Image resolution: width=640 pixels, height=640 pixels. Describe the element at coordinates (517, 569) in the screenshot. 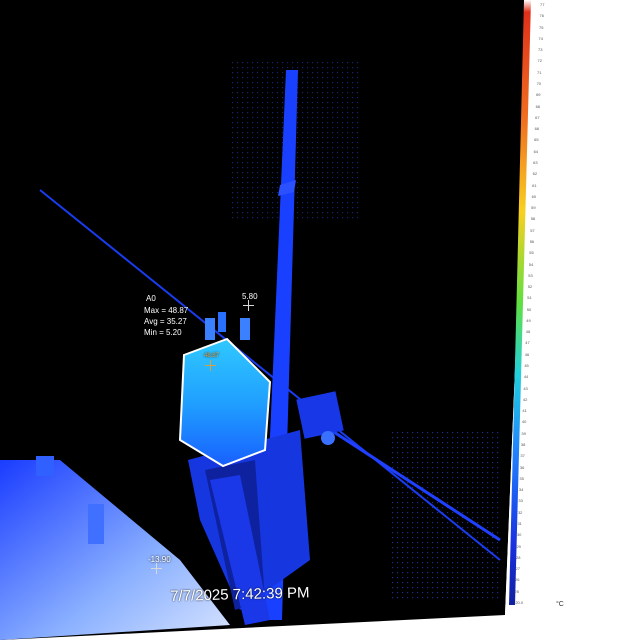

I see `scale-tick-label: 27` at that location.